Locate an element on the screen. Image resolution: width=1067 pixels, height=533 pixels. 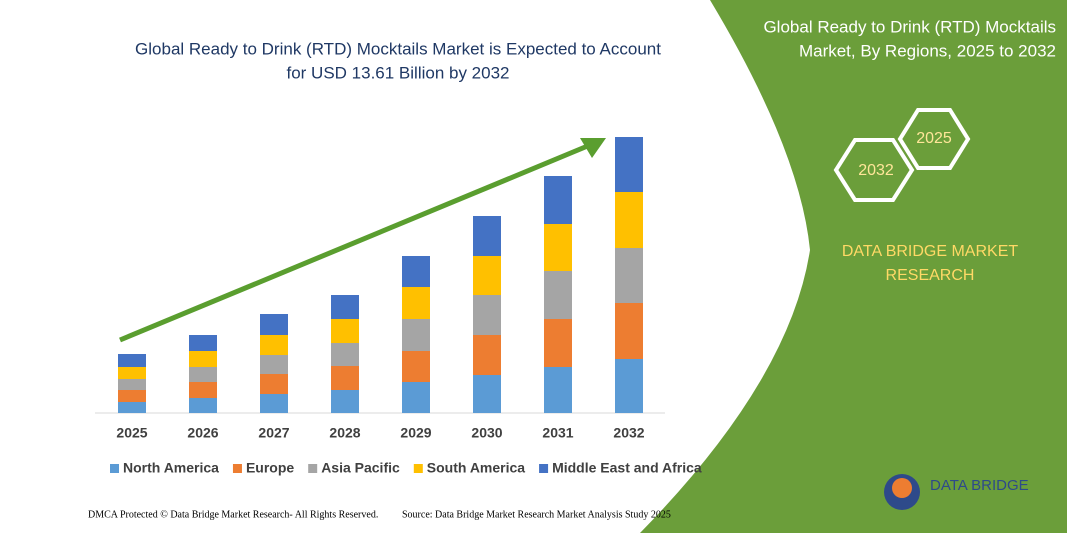
hex-label: 2025 is located at coordinates (934, 138).